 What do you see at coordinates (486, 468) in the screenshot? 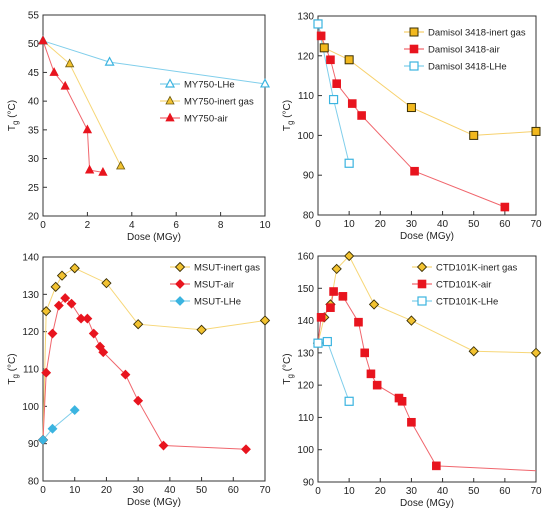
I see `series-line-extension` at bounding box center [486, 468].